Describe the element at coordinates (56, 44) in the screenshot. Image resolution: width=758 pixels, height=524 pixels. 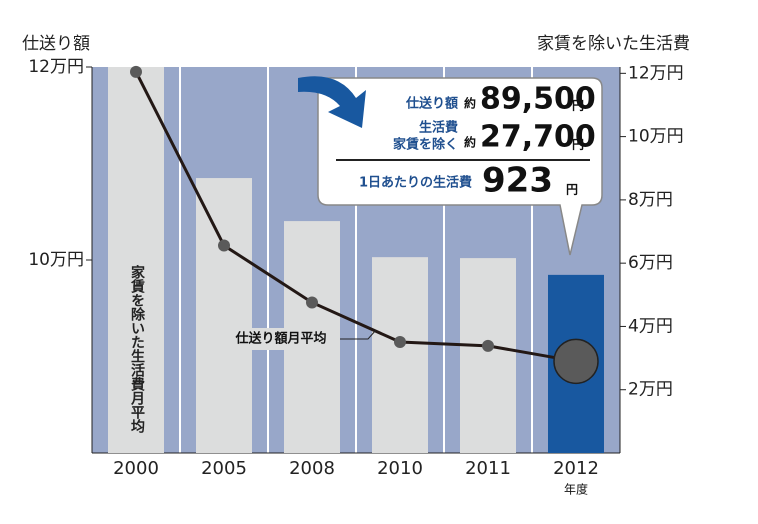
I see `y-axis-title: 仕送り額` at that location.